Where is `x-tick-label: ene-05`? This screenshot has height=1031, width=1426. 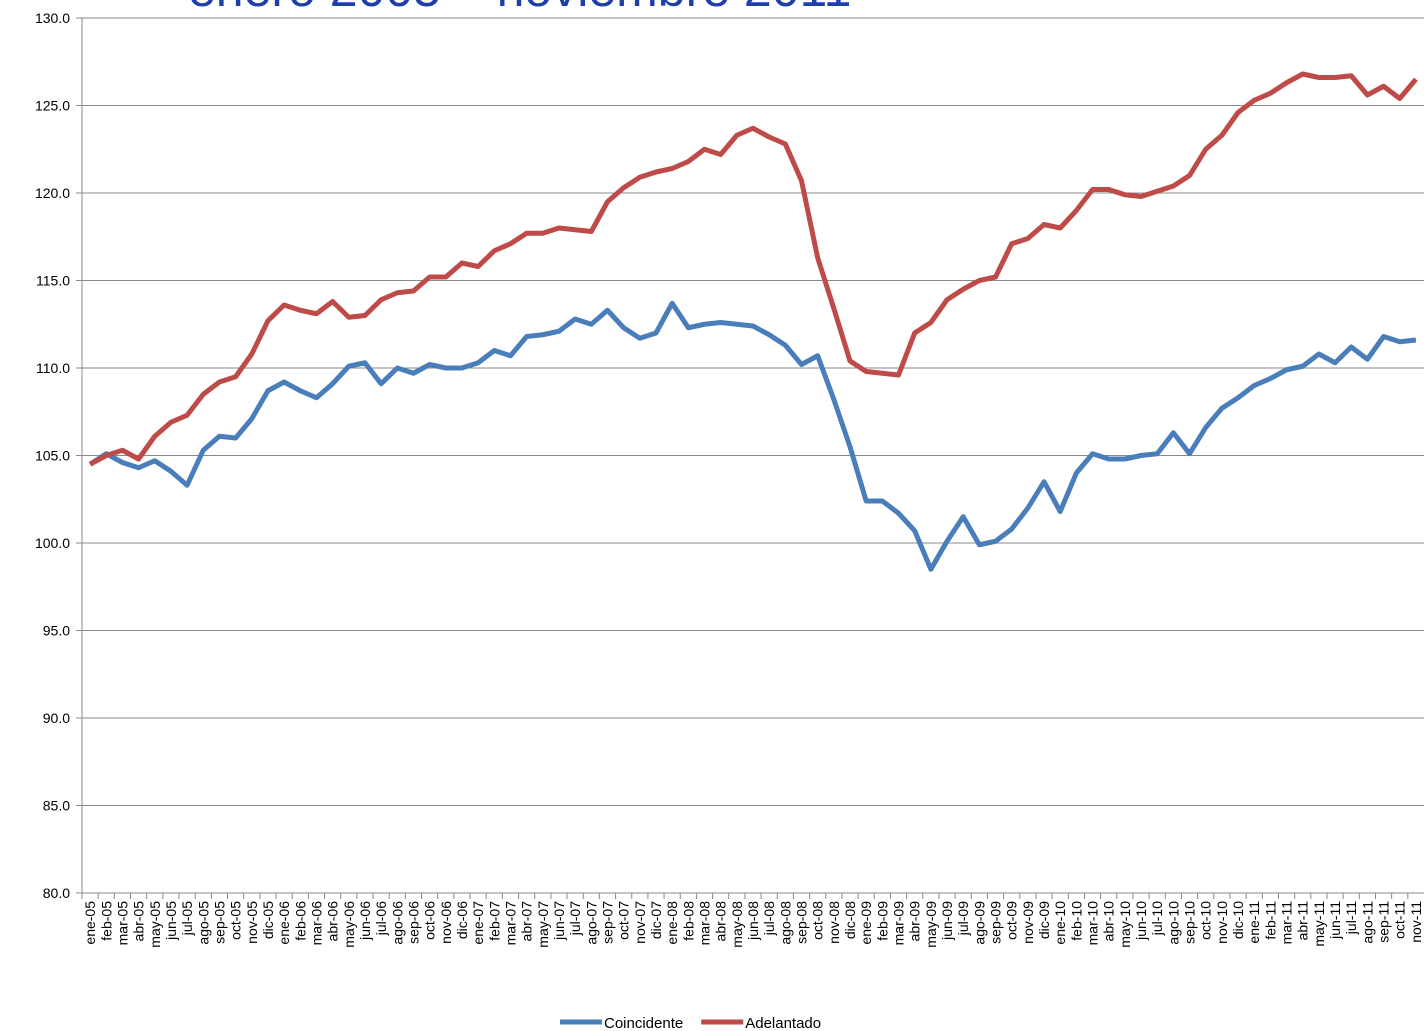 x-tick-label: ene-05 is located at coordinates (90, 923).